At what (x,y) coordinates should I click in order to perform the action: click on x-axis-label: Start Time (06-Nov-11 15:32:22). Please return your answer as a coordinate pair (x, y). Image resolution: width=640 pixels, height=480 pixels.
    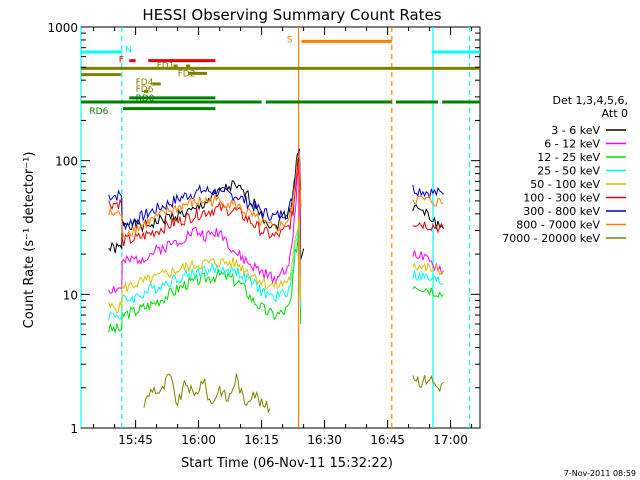
    Looking at the image, I should click on (287, 463).